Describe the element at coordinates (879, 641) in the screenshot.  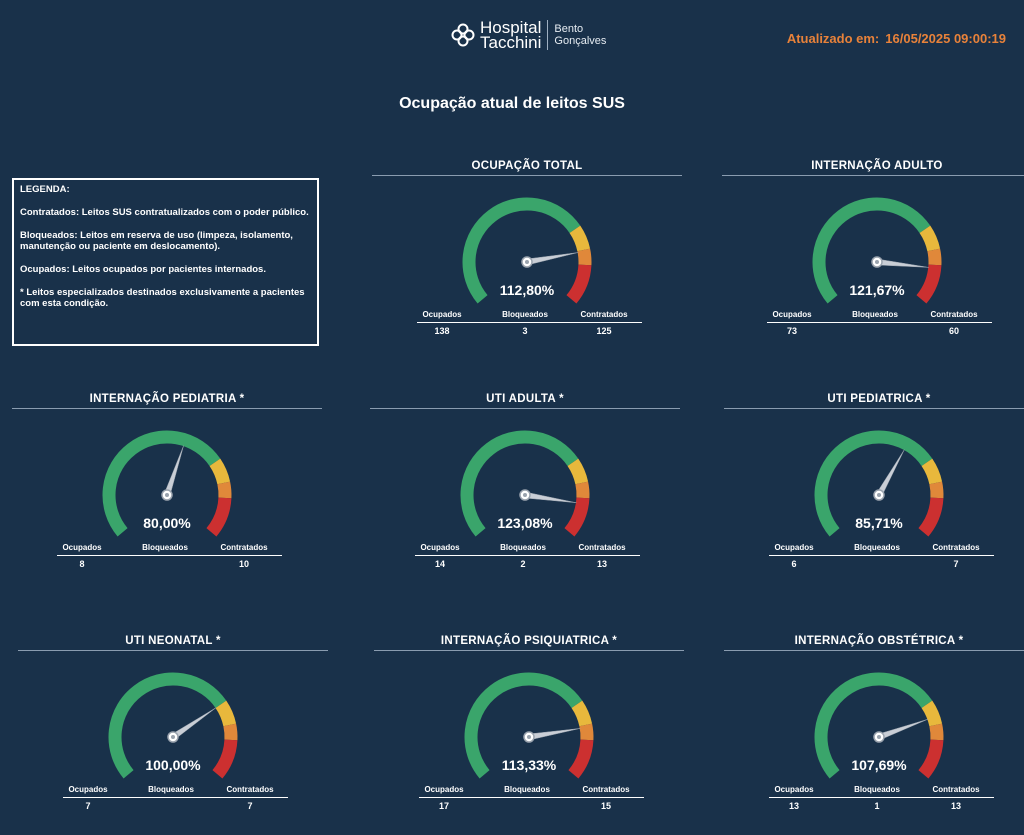
I see `gauge-title: INTERNAÇÃO OBSTÉTRICA *` at that location.